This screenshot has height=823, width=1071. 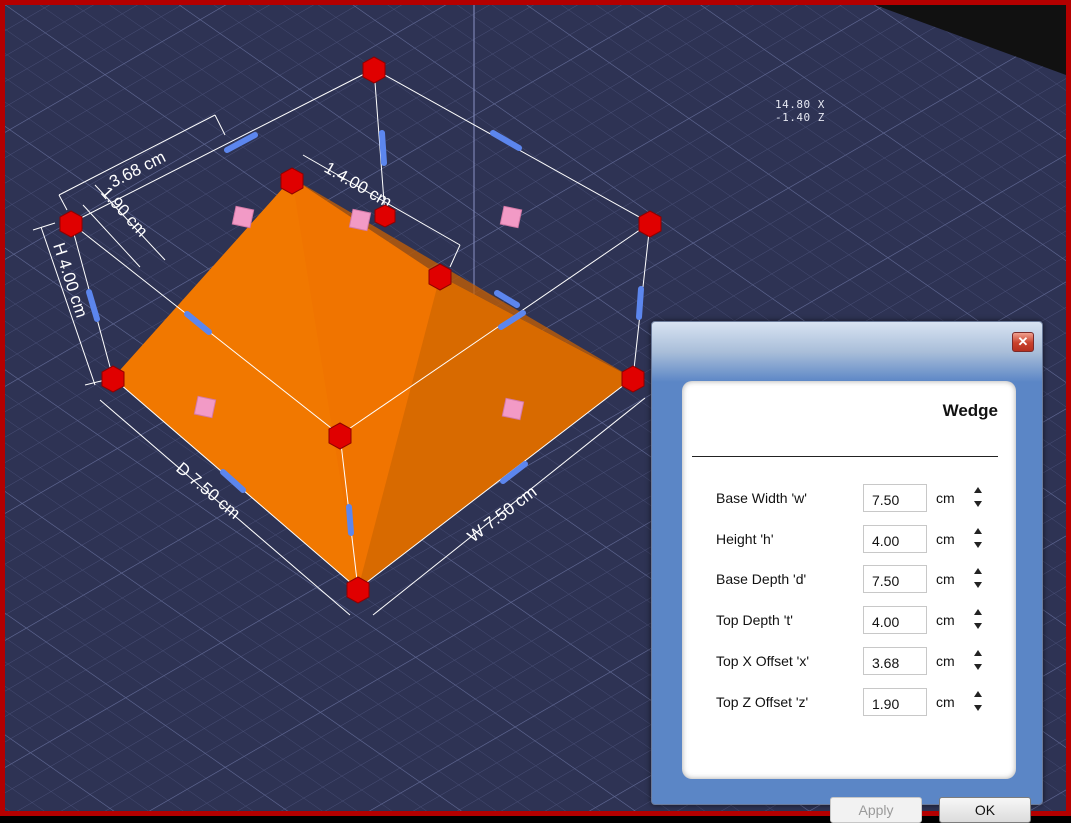 What do you see at coordinates (895, 702) in the screenshot?
I see `top-z-offset-input: 1.90` at bounding box center [895, 702].